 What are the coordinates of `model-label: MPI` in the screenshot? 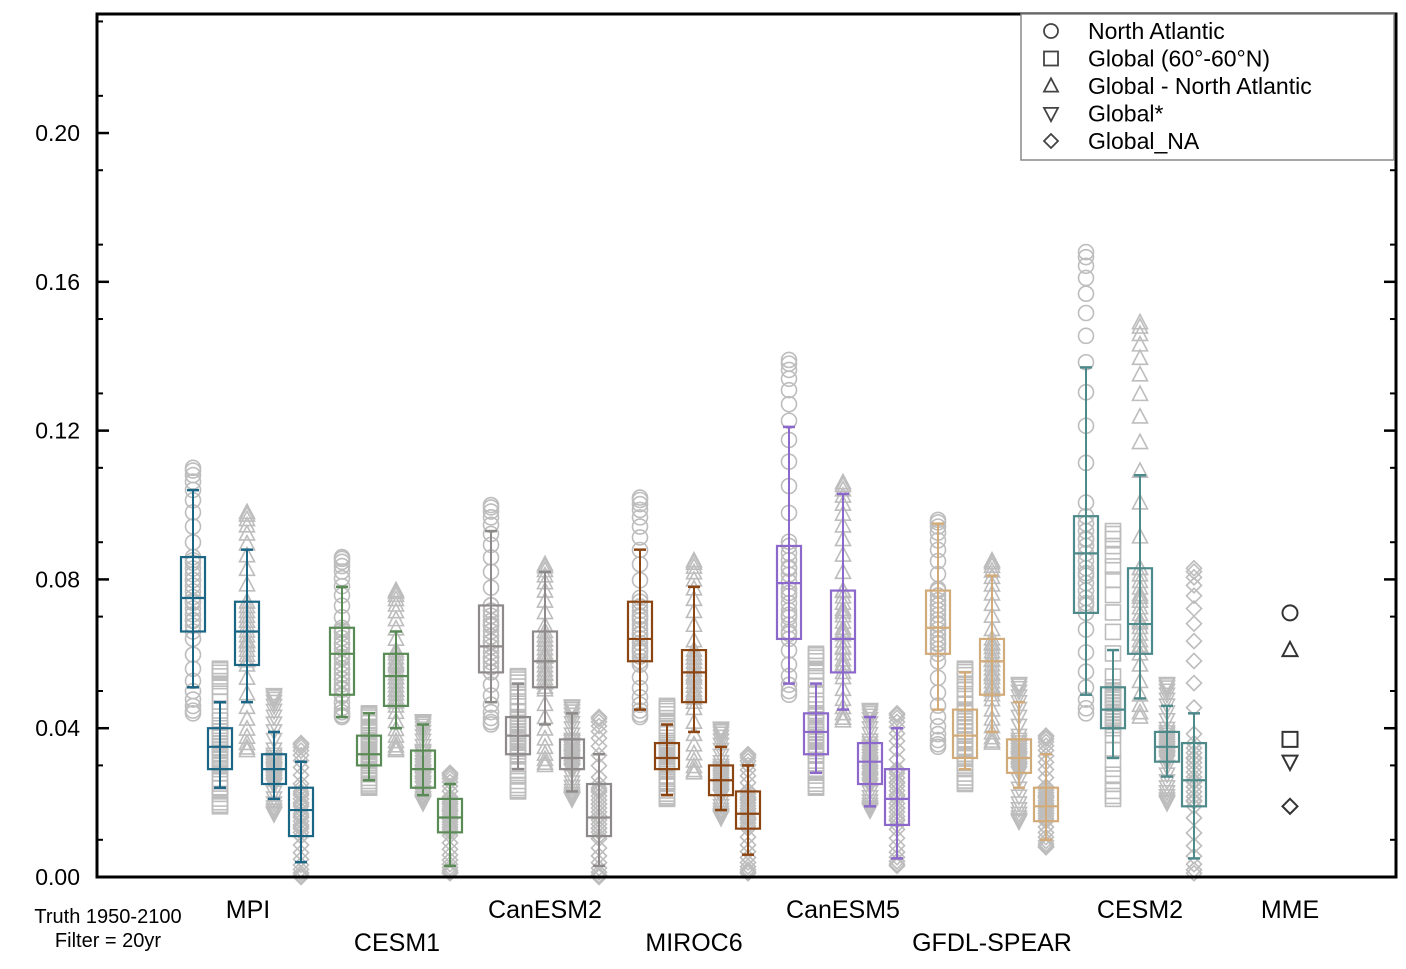 It's located at (248, 910).